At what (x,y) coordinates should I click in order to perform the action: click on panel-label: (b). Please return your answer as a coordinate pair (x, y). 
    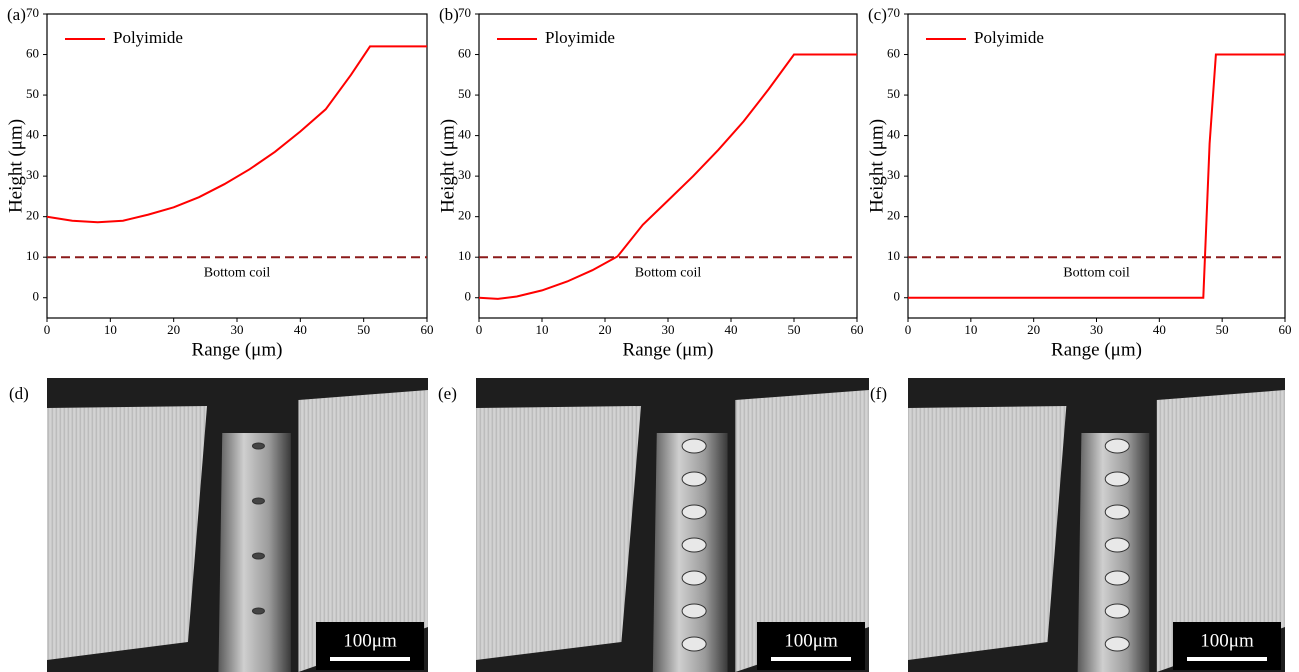
    Looking at the image, I should click on (449, 14).